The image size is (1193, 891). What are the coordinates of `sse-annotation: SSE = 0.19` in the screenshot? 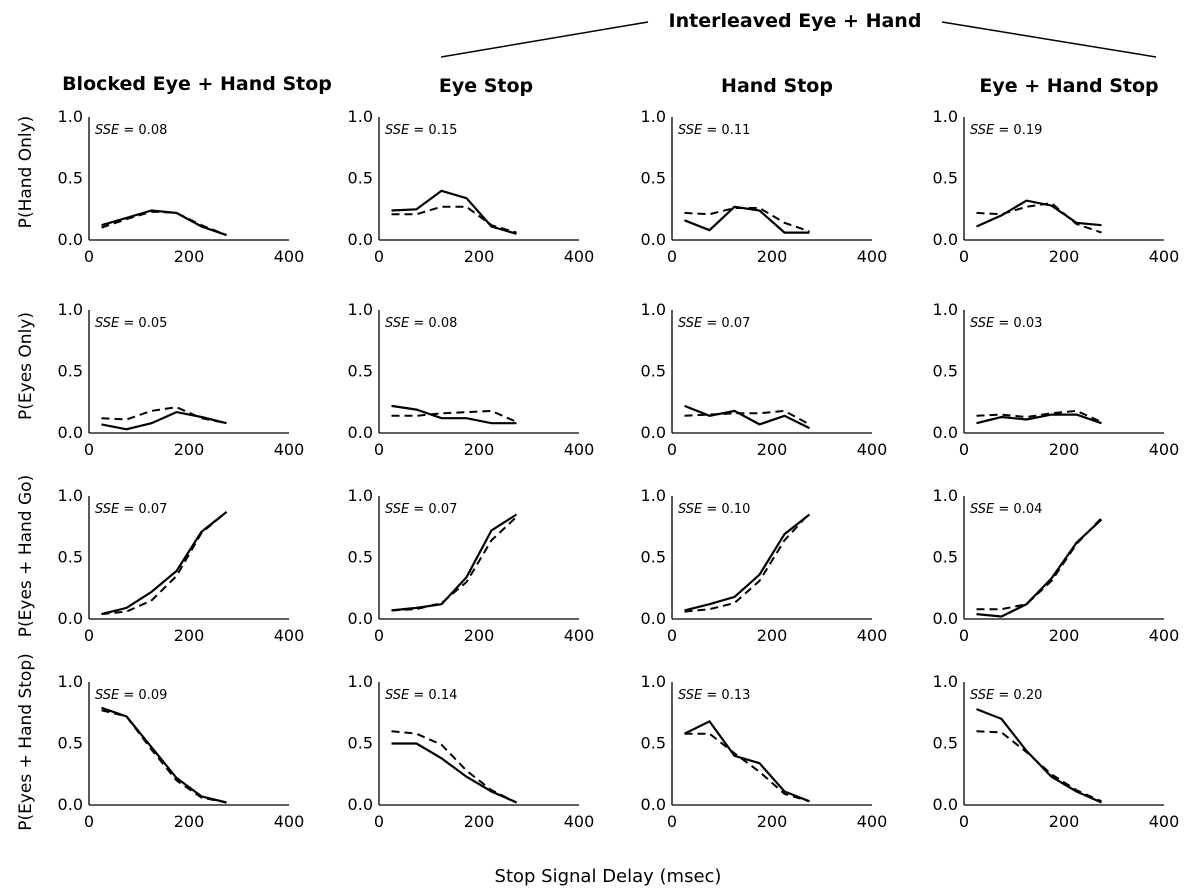 It's located at (1006, 130).